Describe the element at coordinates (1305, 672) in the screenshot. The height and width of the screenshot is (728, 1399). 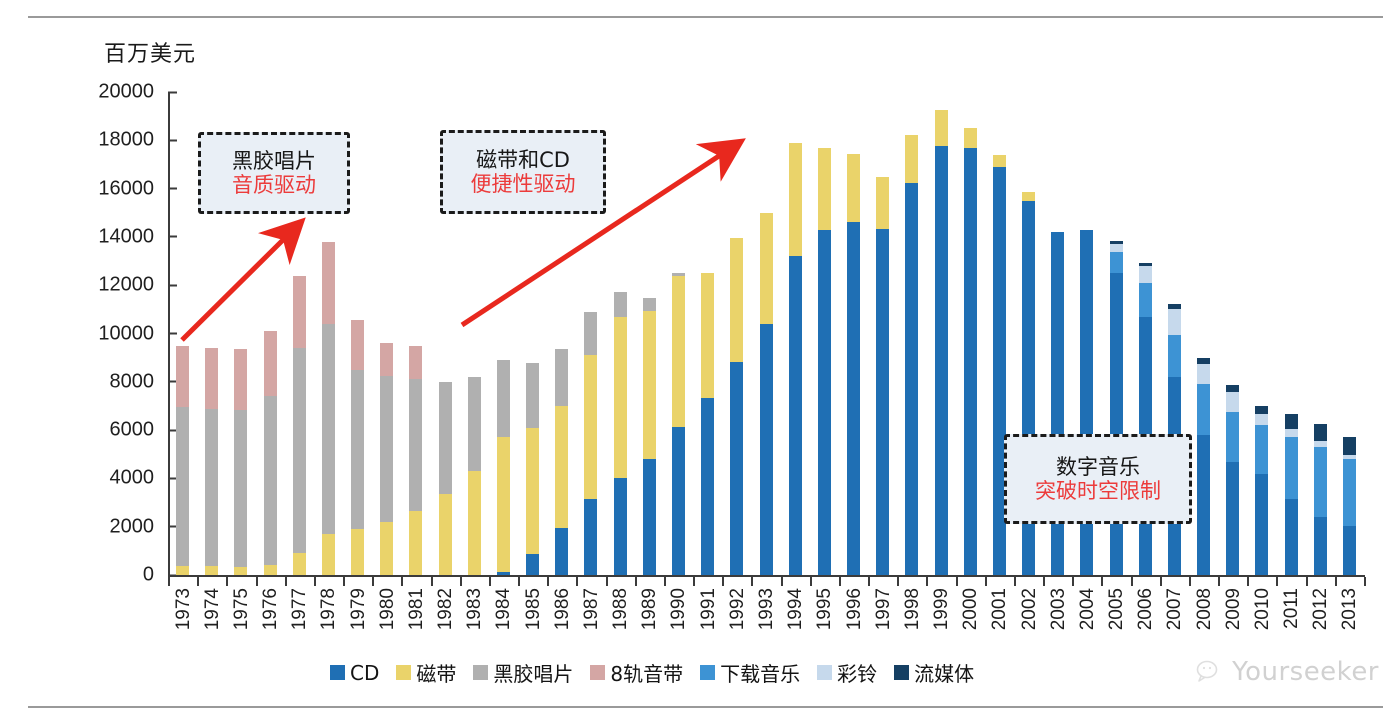
I see `watermark-text: Yourseeker` at that location.